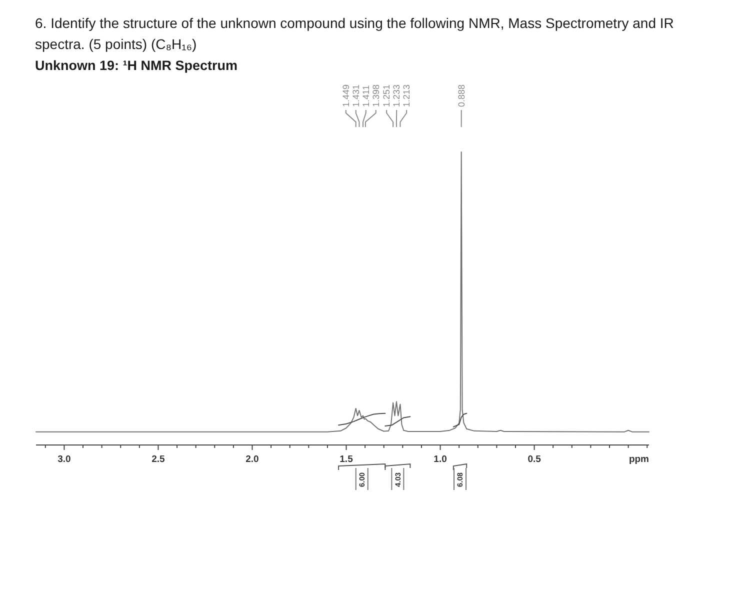 This screenshot has width=748, height=595. I want to click on x-tick-label: 0.5, so click(535, 459).